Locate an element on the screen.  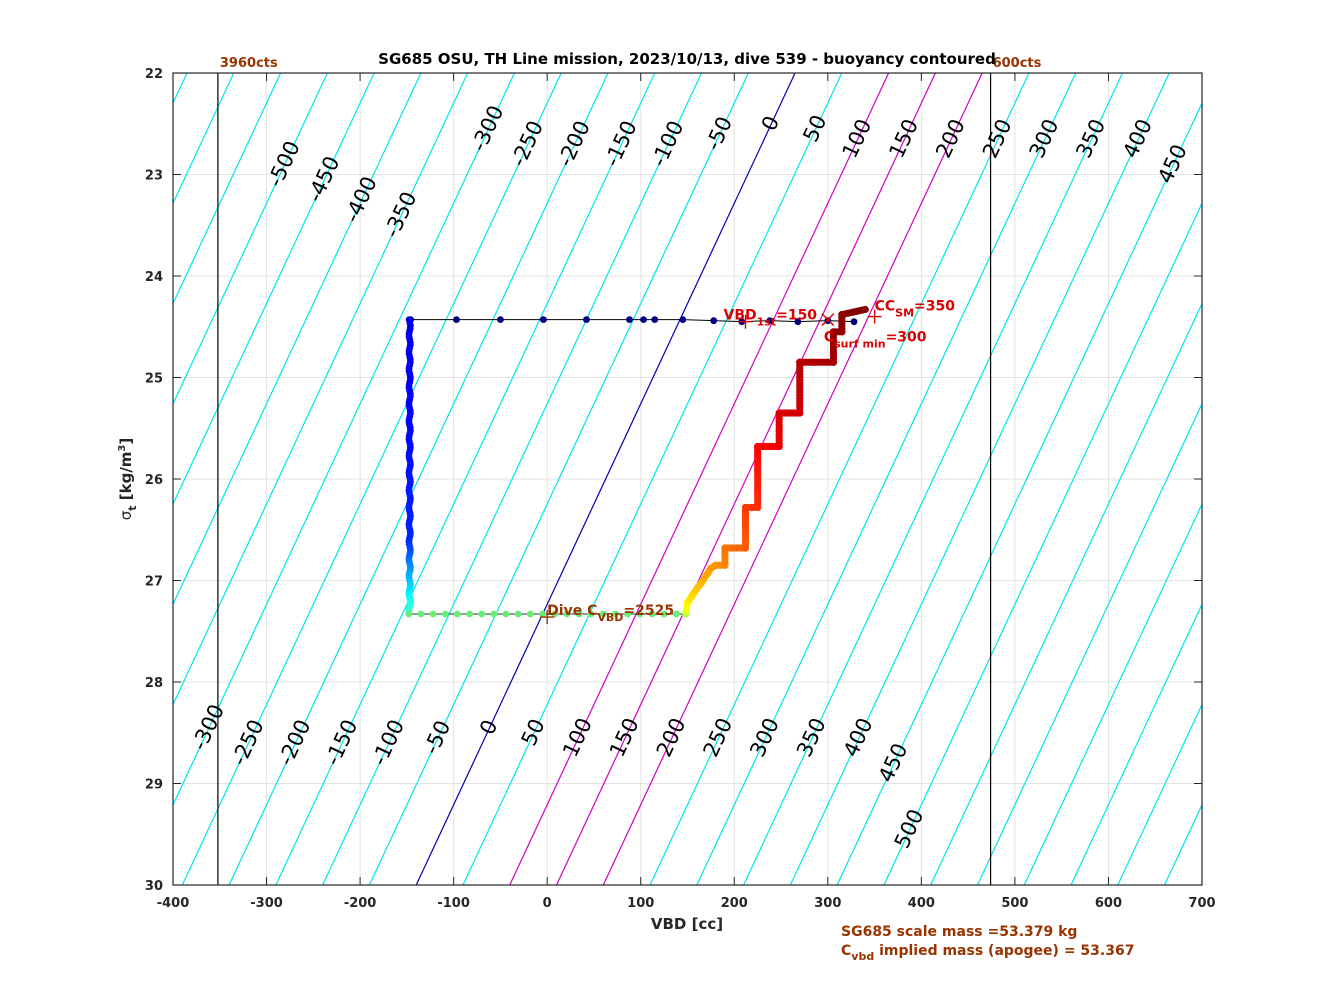
y-axis-label-rest: [kg/m is located at coordinates (126, 479).